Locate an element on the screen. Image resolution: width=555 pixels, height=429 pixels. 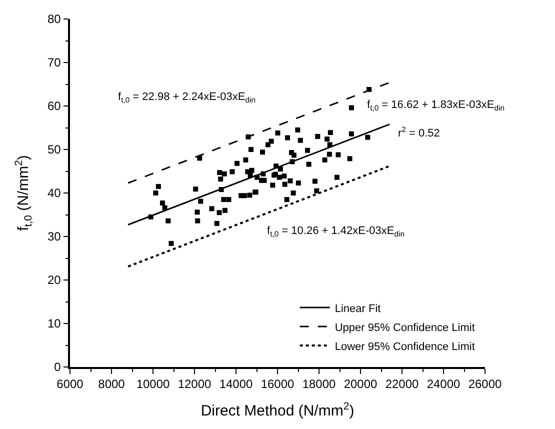
y-tick-label: 60 is located at coordinates (54, 106).